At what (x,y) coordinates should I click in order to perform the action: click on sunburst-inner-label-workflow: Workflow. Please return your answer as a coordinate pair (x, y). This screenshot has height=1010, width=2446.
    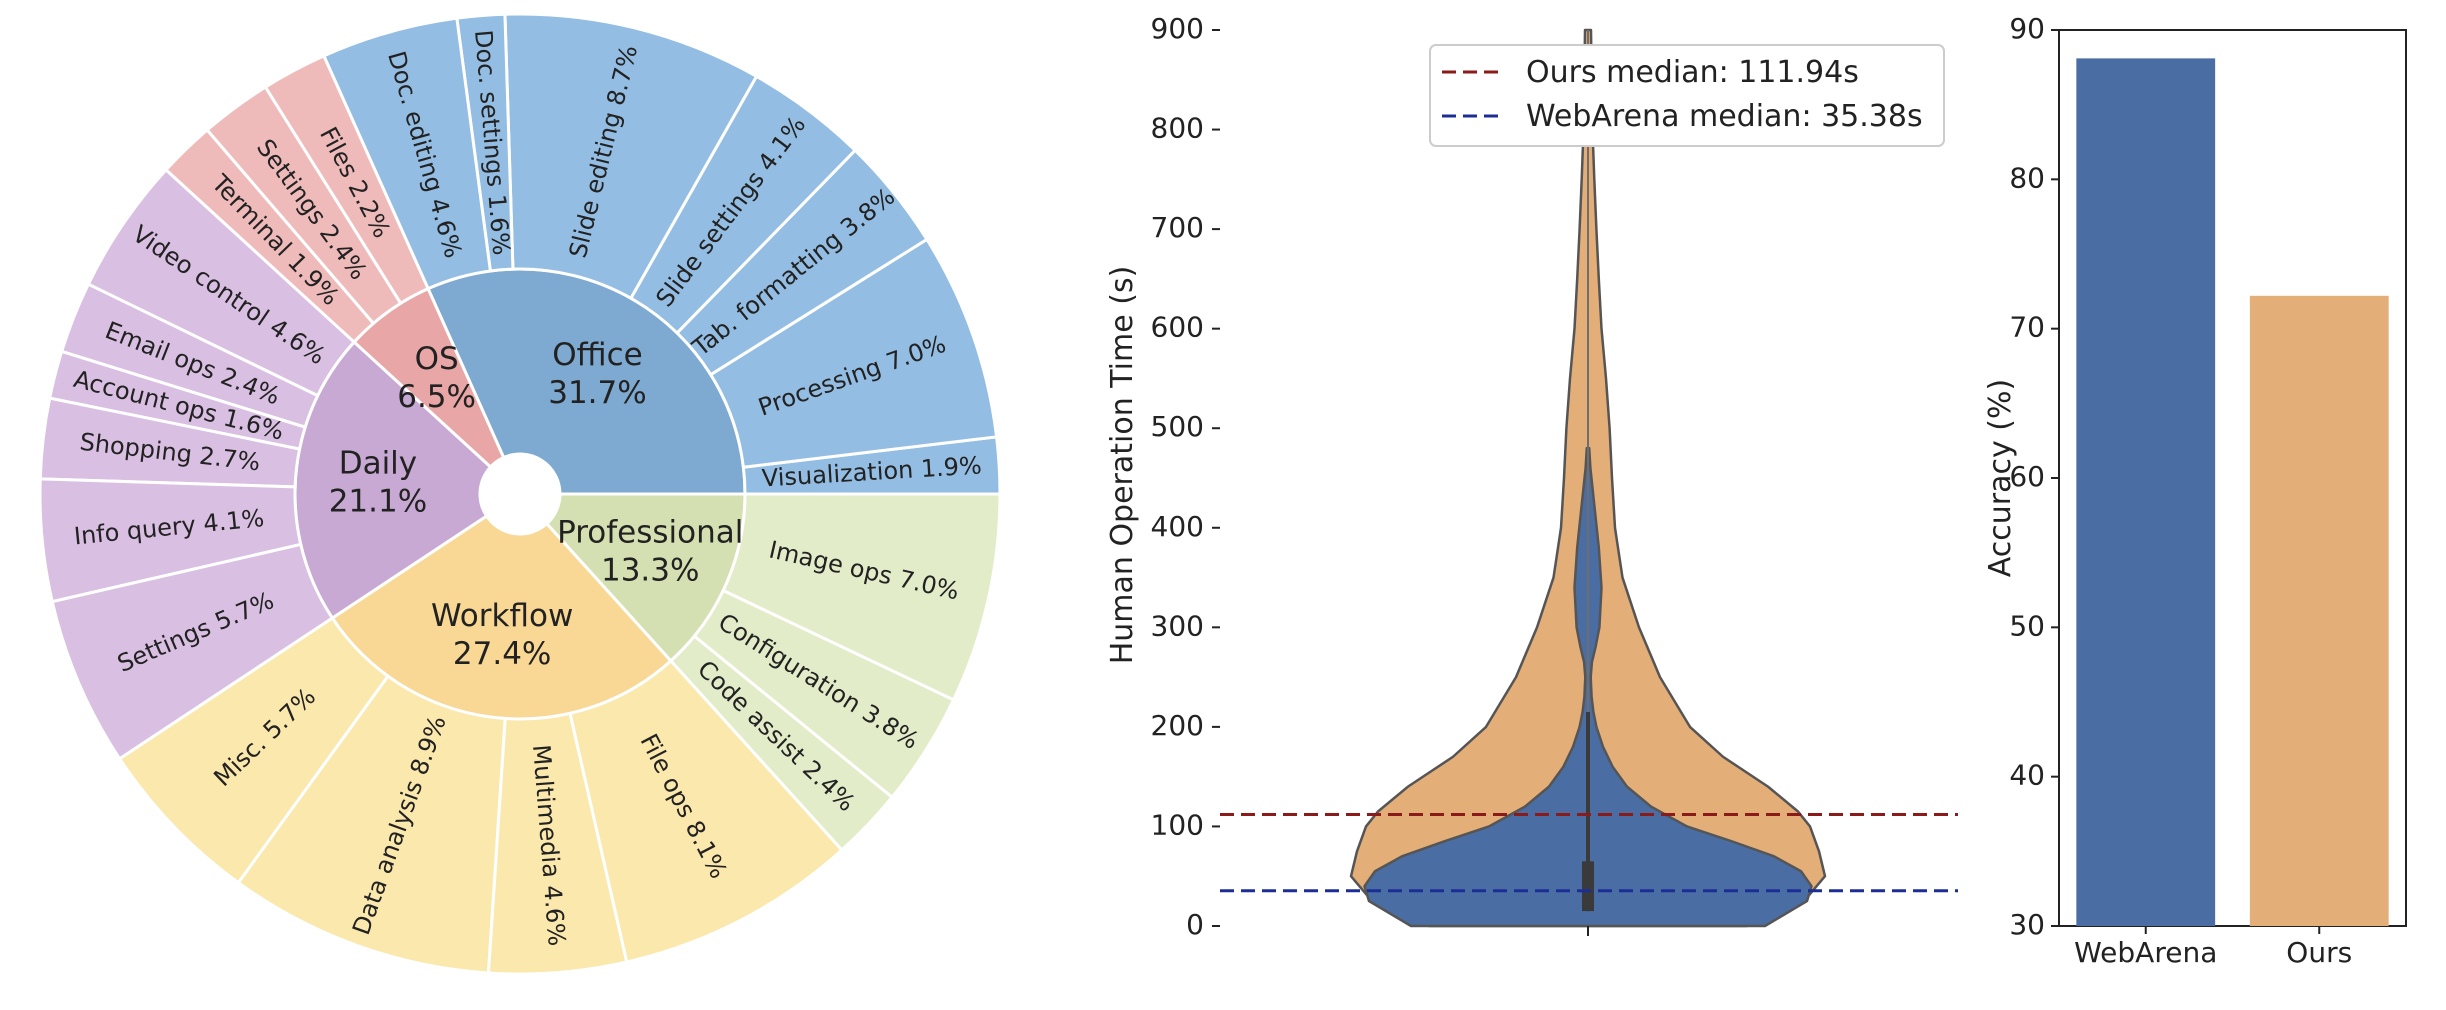
    Looking at the image, I should click on (502, 616).